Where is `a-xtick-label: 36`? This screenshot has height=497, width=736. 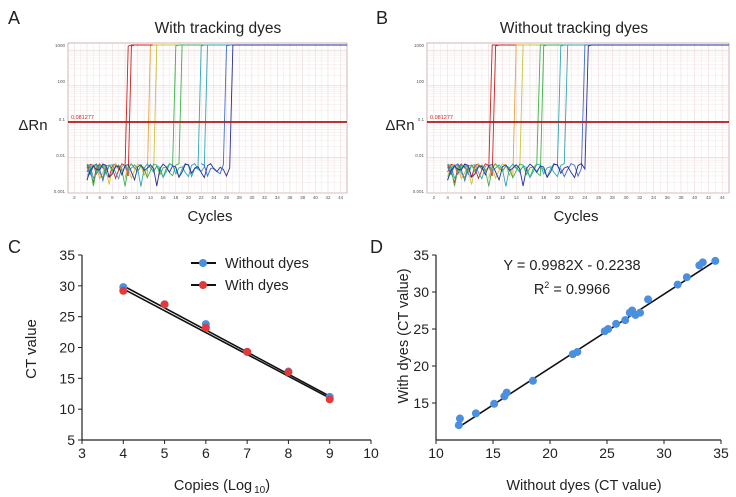 a-xtick-label: 36 is located at coordinates (290, 197).